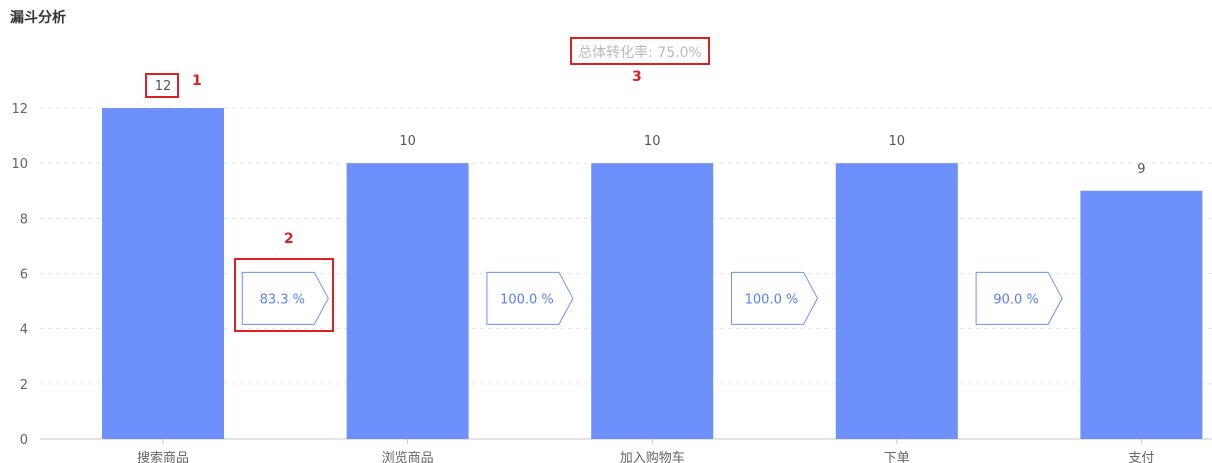 This screenshot has height=463, width=1212. Describe the element at coordinates (652, 456) in the screenshot. I see `x-tick-label: 加入购物车` at that location.